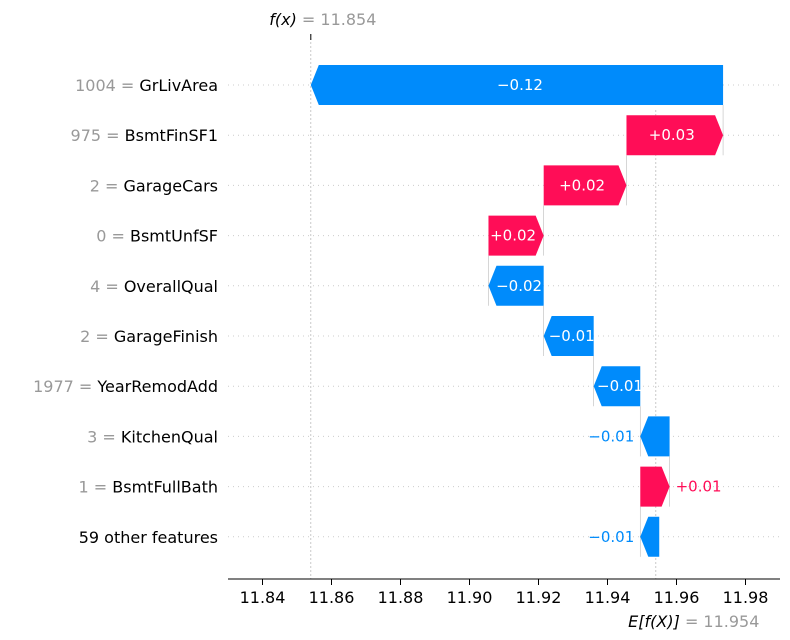  What do you see at coordinates (504, 592) in the screenshot?
I see `x-axis: 11.84 11.86 11.88 11.90 11.92 11.94 11.96 11.98` at bounding box center [504, 592].